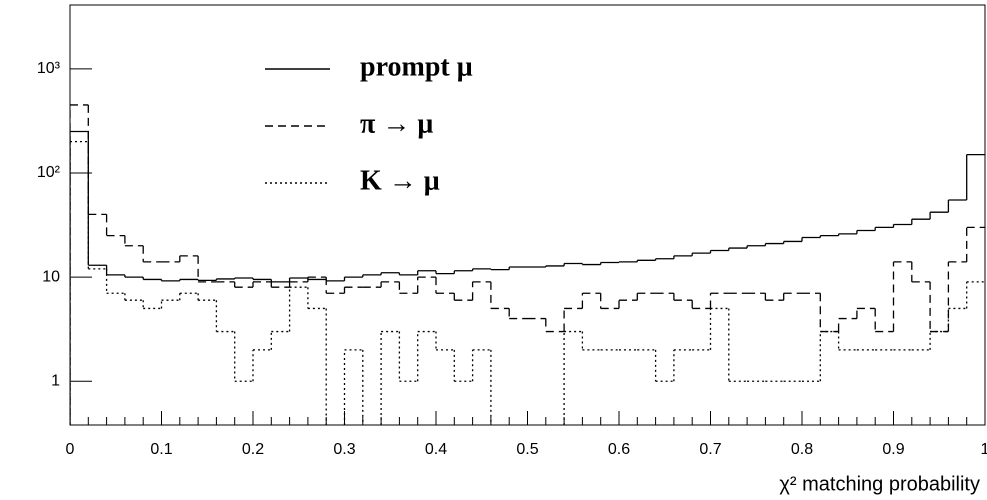 The width and height of the screenshot is (987, 500). I want to click on legend-label: K → μ, so click(400, 180).